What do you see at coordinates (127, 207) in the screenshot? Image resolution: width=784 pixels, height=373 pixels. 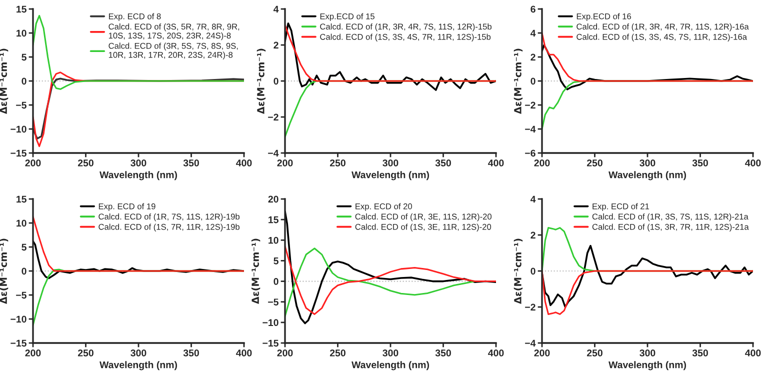 I see `legend-label: Exp. ECD of 19` at bounding box center [127, 207].